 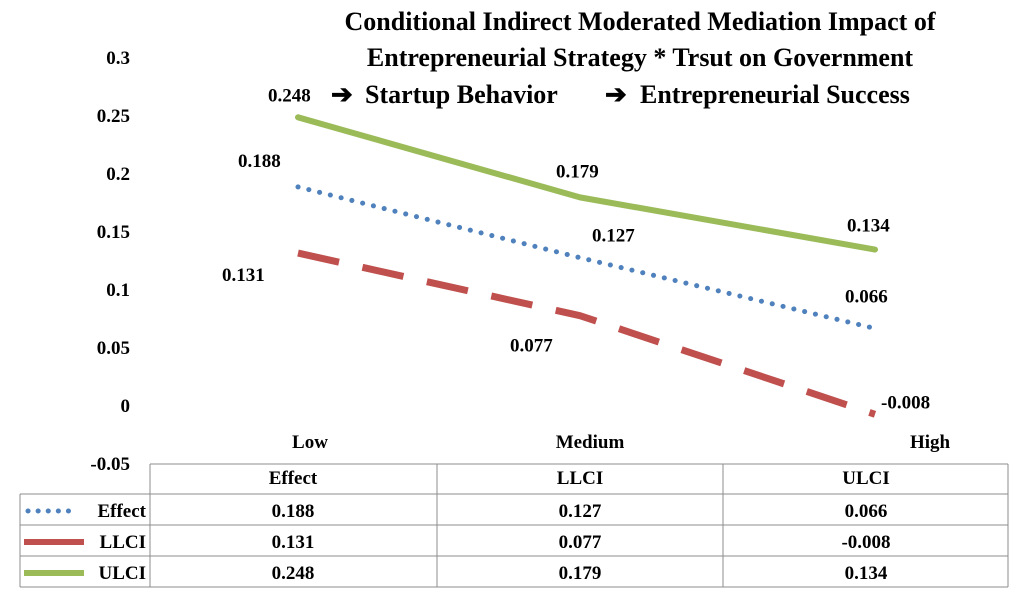 I want to click on data-label-ulci: 0.134, so click(x=868, y=226).